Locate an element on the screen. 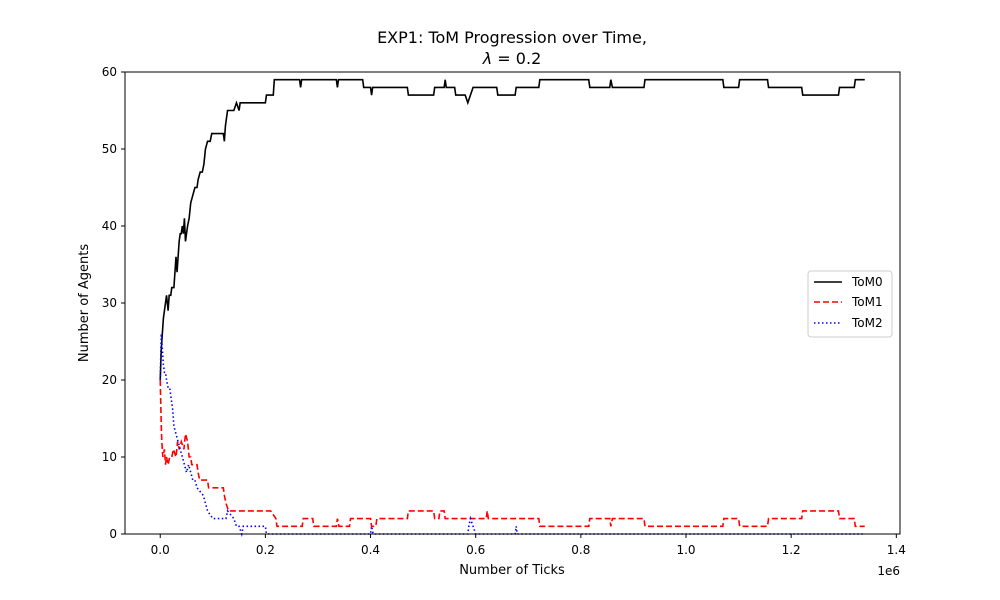  chart-title: EXP1: ToM Progression over Time, is located at coordinates (512, 37).